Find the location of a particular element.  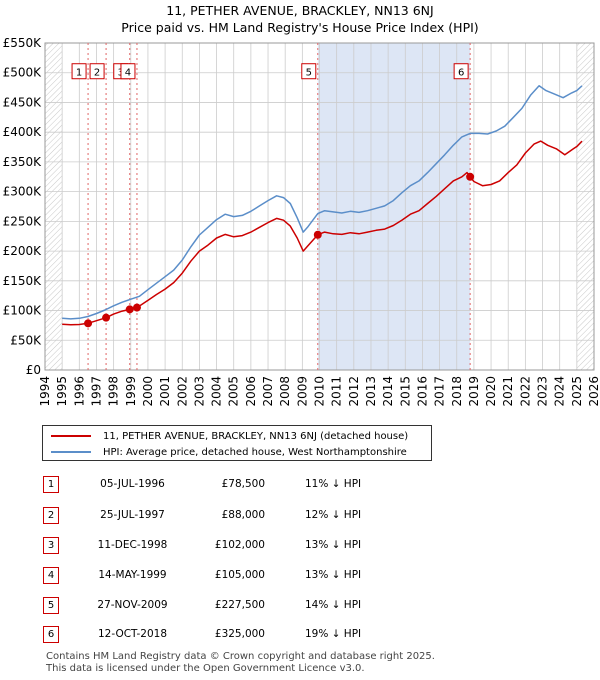

sale-marker-label: 1 is located at coordinates (79, 73).